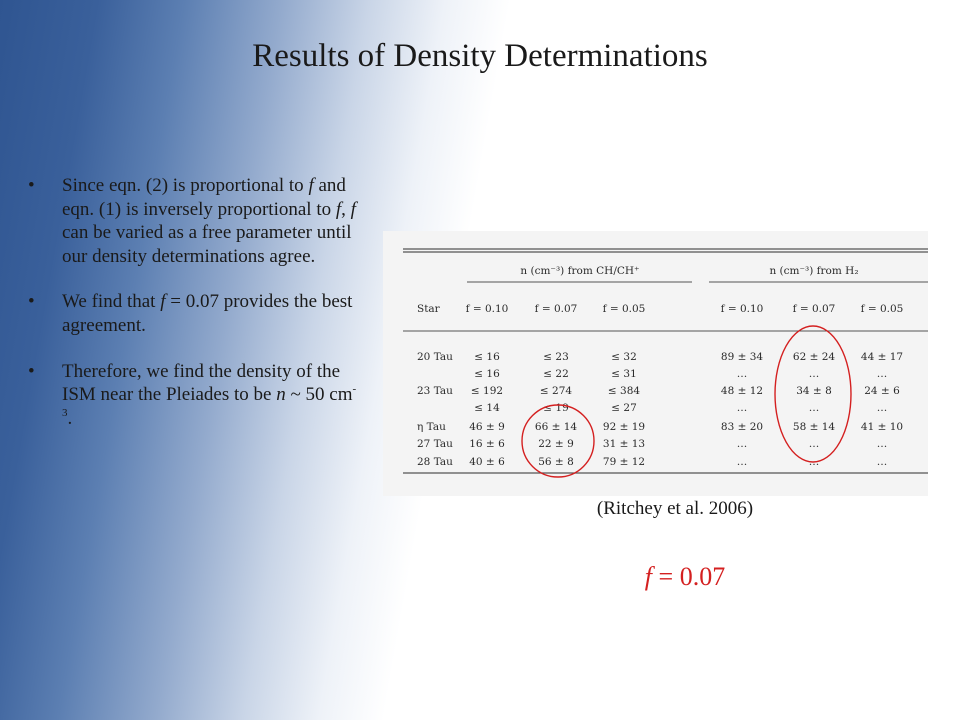 The height and width of the screenshot is (720, 960). Describe the element at coordinates (675, 508) in the screenshot. I see `table-citation: (Ritchey et al. 2006)` at that location.